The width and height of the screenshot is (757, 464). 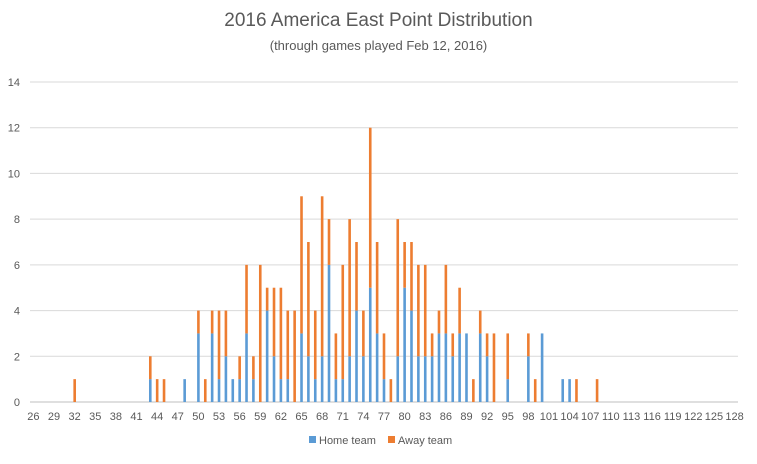 I want to click on y-tick-label: 10, so click(x=14, y=174).